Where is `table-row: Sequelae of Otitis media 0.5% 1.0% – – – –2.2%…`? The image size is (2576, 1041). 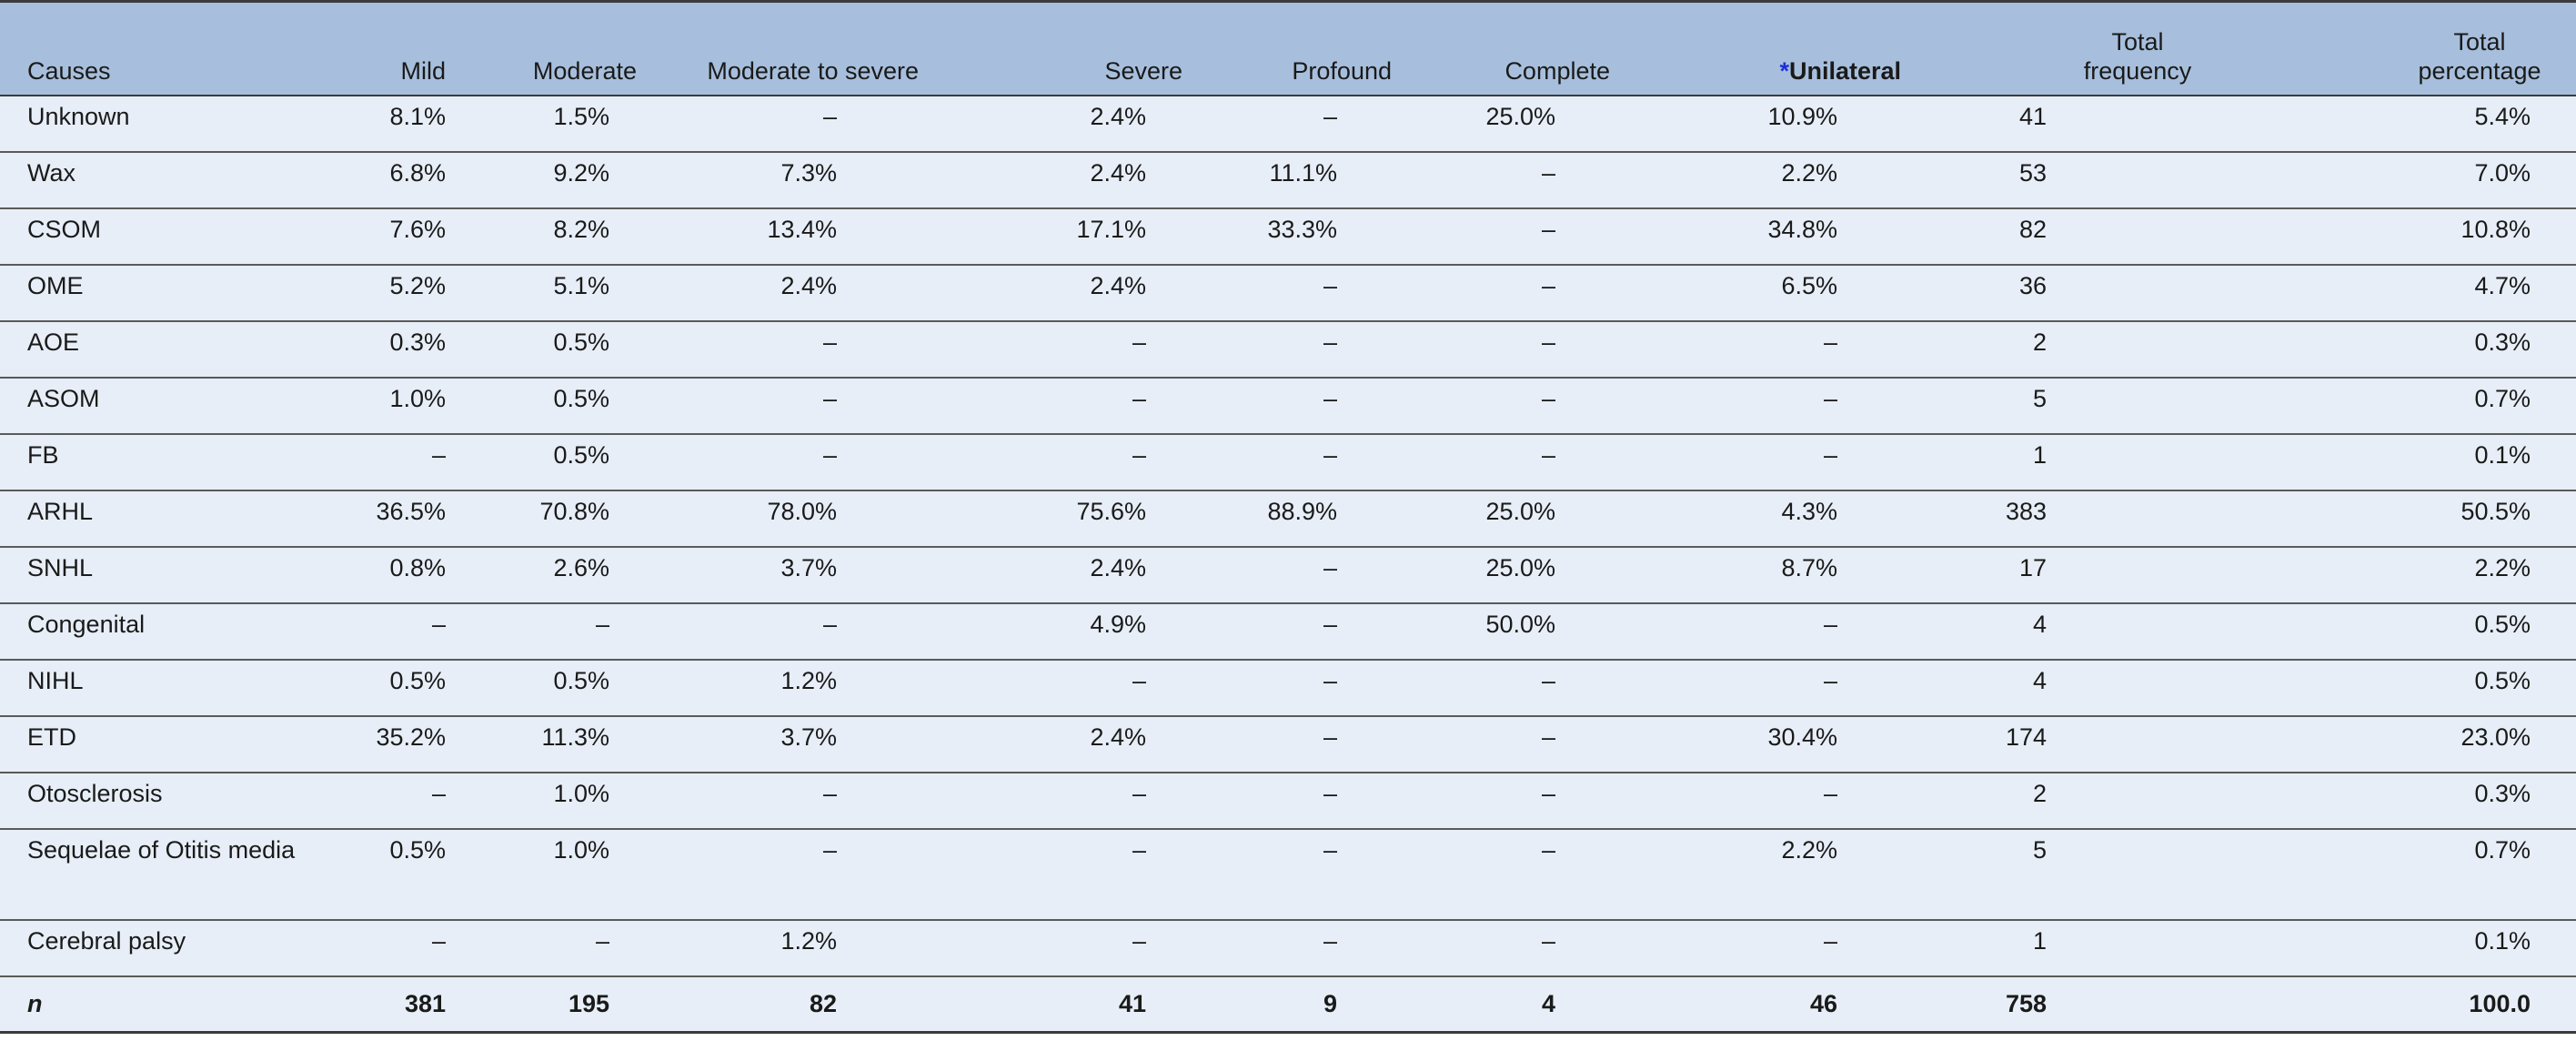
table-row: Sequelae of Otitis media 0.5% 1.0% – – – –2.2%… is located at coordinates (1288, 875).